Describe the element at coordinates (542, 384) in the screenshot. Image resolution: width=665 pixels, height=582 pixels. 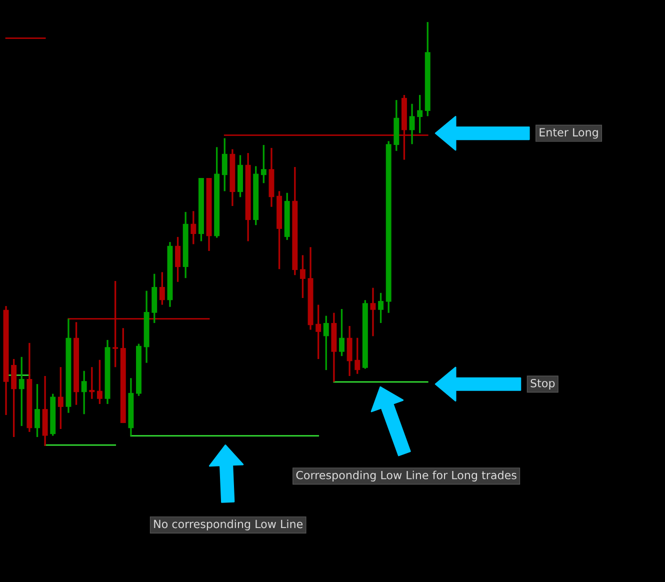
I see `text: Stop` at that location.